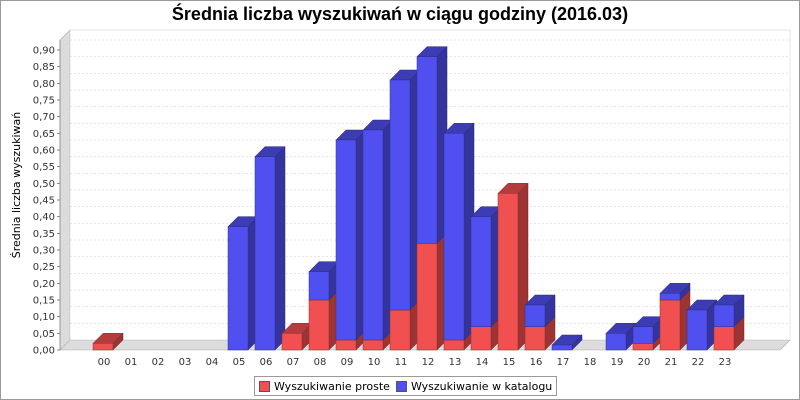 This screenshot has width=800, height=400. Describe the element at coordinates (44, 334) in the screenshot. I see `y-tick-label: 0,05` at that location.